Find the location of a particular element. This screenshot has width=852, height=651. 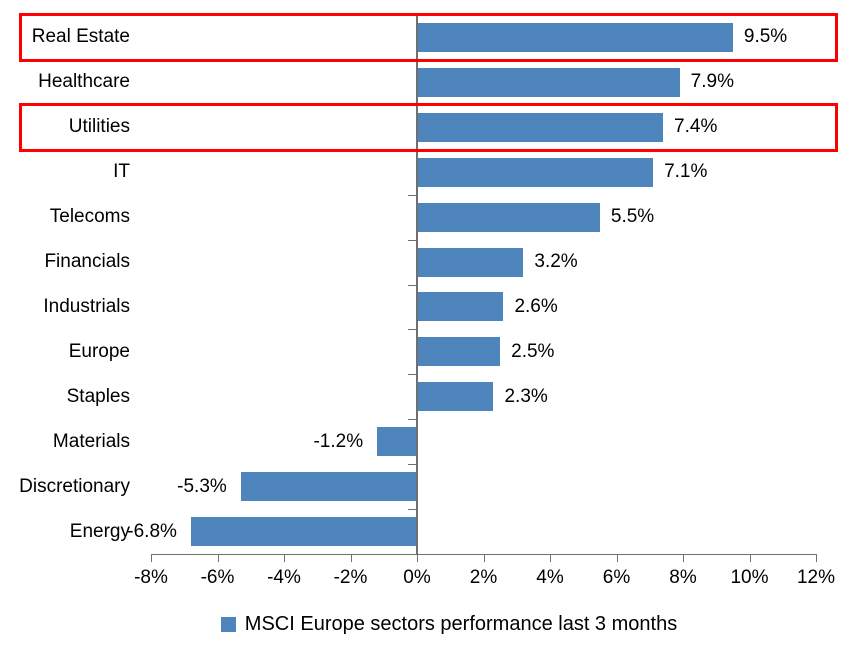

category-label: Healthcare is located at coordinates (84, 82).